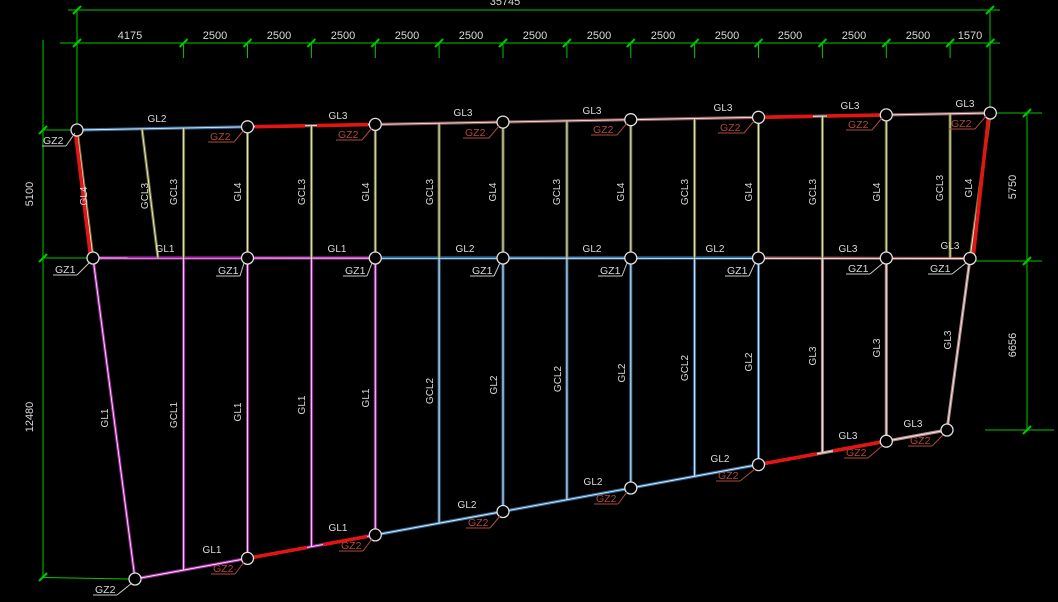  What do you see at coordinates (157, 119) in the screenshot?
I see `label-top-beam-0: GL2` at bounding box center [157, 119].